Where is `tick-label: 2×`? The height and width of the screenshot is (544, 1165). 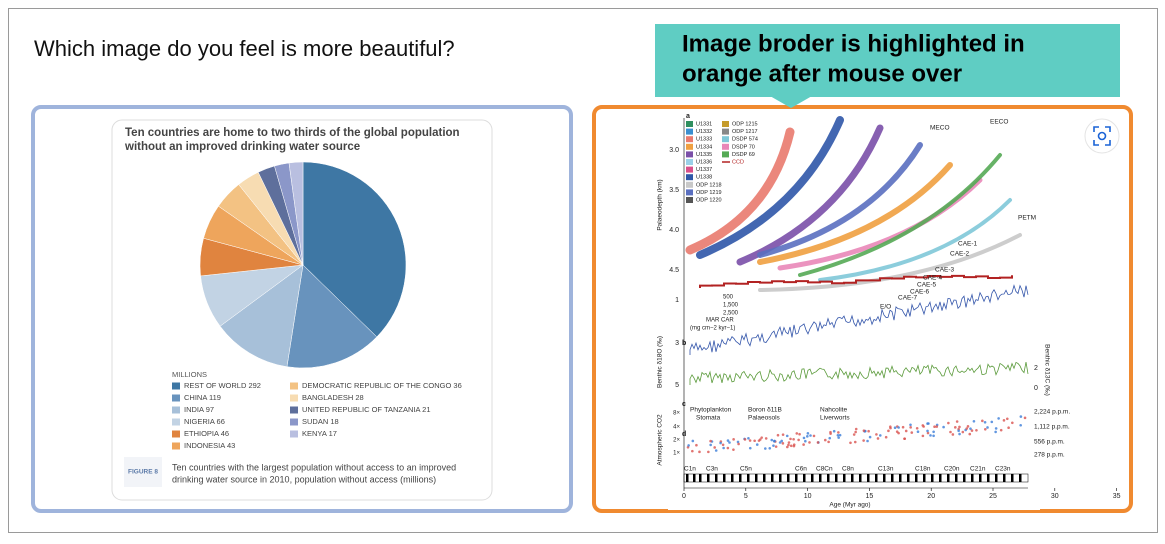
tick-label: 2× is located at coordinates (676, 441).